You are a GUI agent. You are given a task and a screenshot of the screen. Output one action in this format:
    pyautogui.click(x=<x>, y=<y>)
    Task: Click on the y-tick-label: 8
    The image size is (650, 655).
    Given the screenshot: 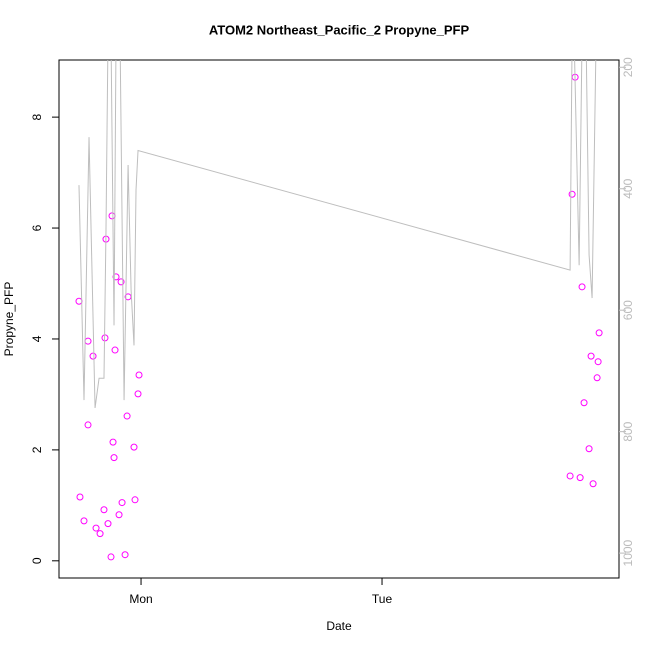 What is the action you would take?
    pyautogui.click(x=37, y=116)
    